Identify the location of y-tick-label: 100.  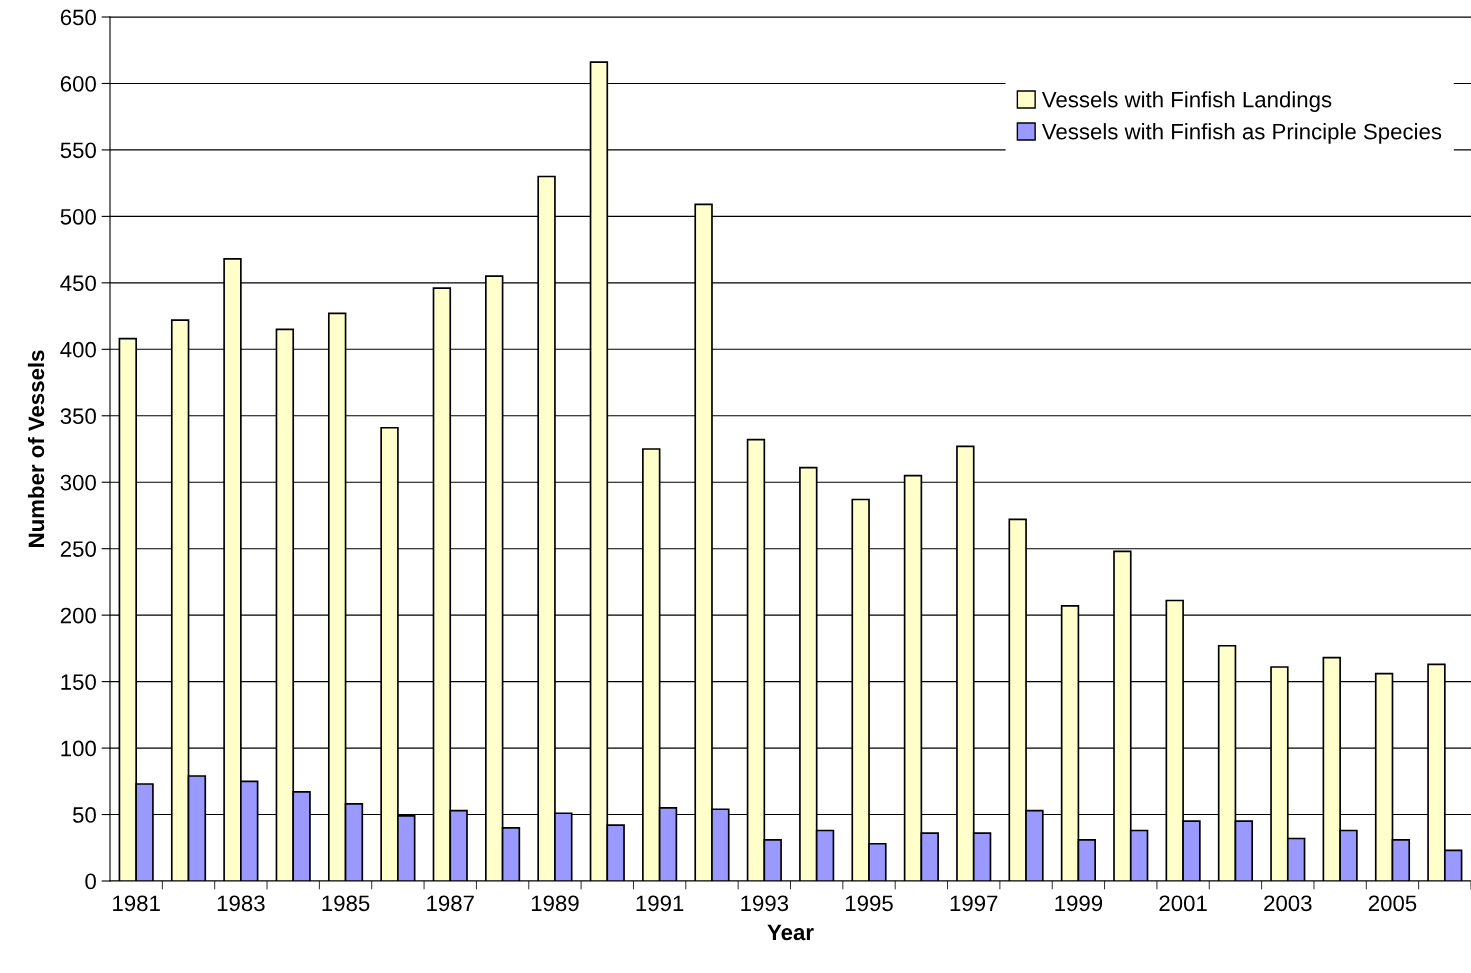
(78, 748).